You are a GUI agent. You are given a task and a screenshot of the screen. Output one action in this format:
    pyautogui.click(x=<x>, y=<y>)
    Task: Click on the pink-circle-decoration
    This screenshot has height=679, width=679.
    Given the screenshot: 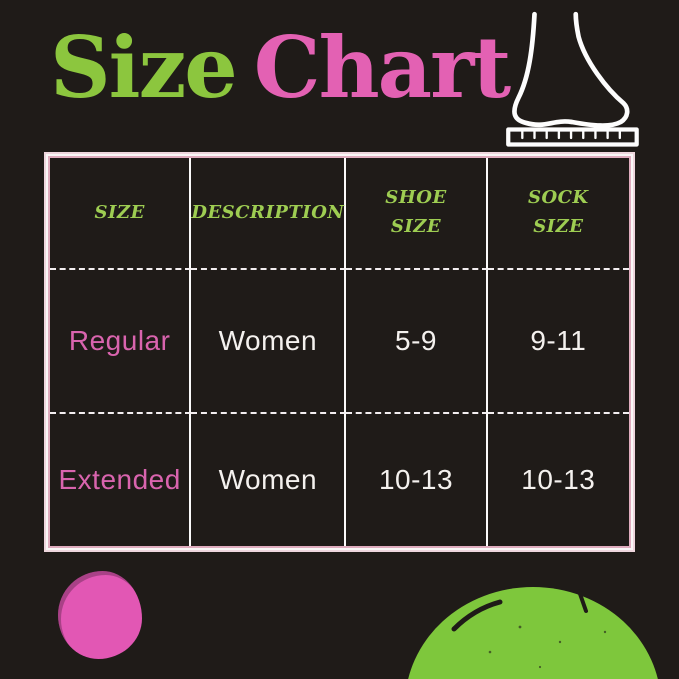 What is the action you would take?
    pyautogui.click(x=100, y=615)
    